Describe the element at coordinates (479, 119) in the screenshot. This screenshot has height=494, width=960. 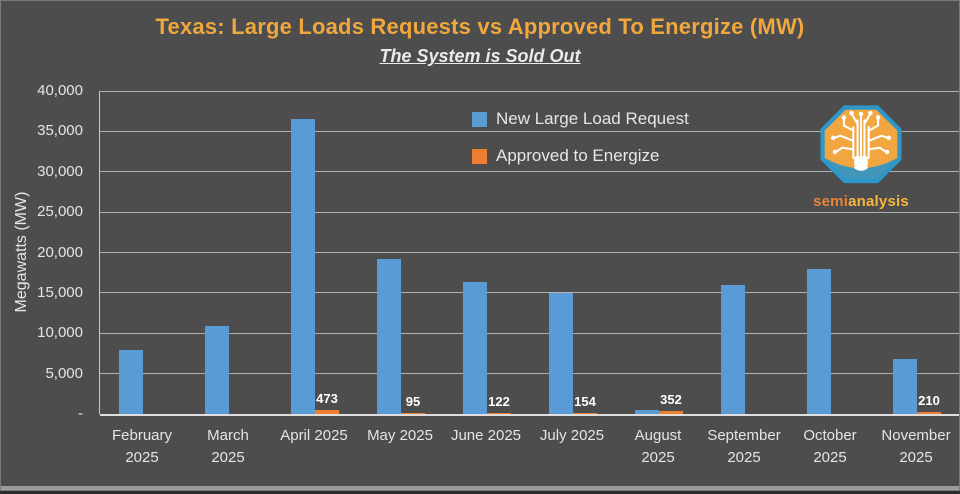
I see `legend-swatch-blue-square-icon` at that location.